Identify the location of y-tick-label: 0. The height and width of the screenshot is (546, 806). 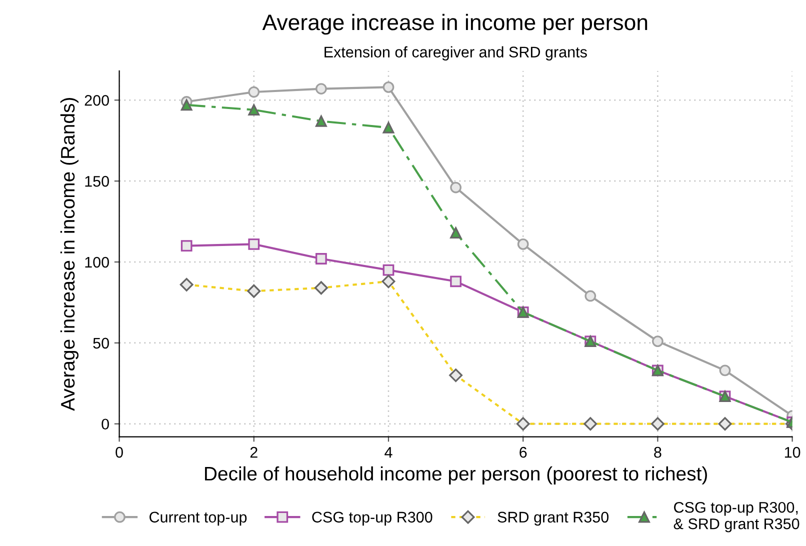
(105, 424).